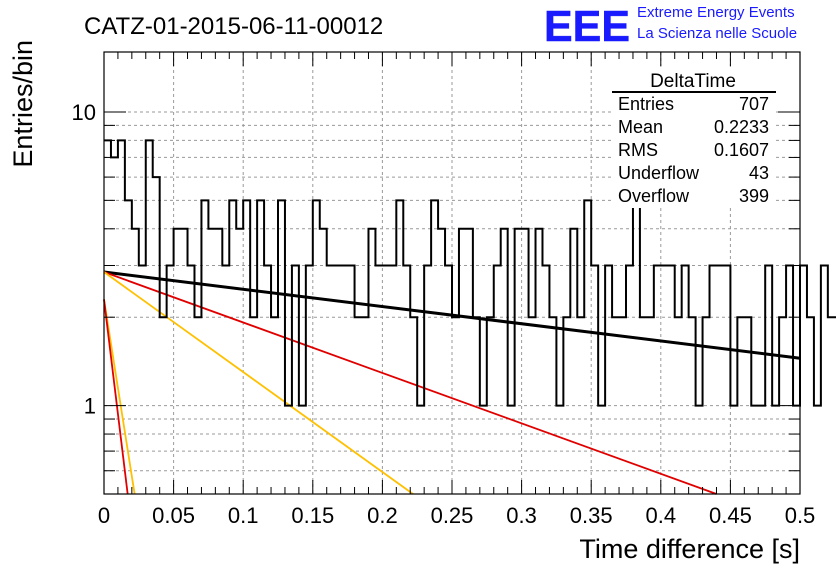 This screenshot has height=572, width=836. I want to click on x-tick-label: 0.4, so click(661, 515).